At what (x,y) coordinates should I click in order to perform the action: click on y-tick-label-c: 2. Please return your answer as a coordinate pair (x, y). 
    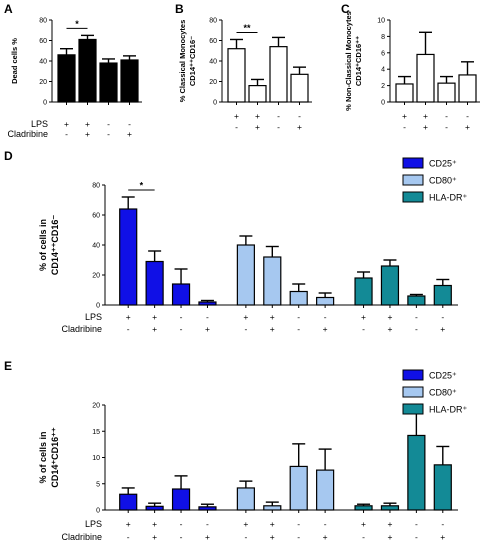
    Looking at the image, I should click on (383, 86).